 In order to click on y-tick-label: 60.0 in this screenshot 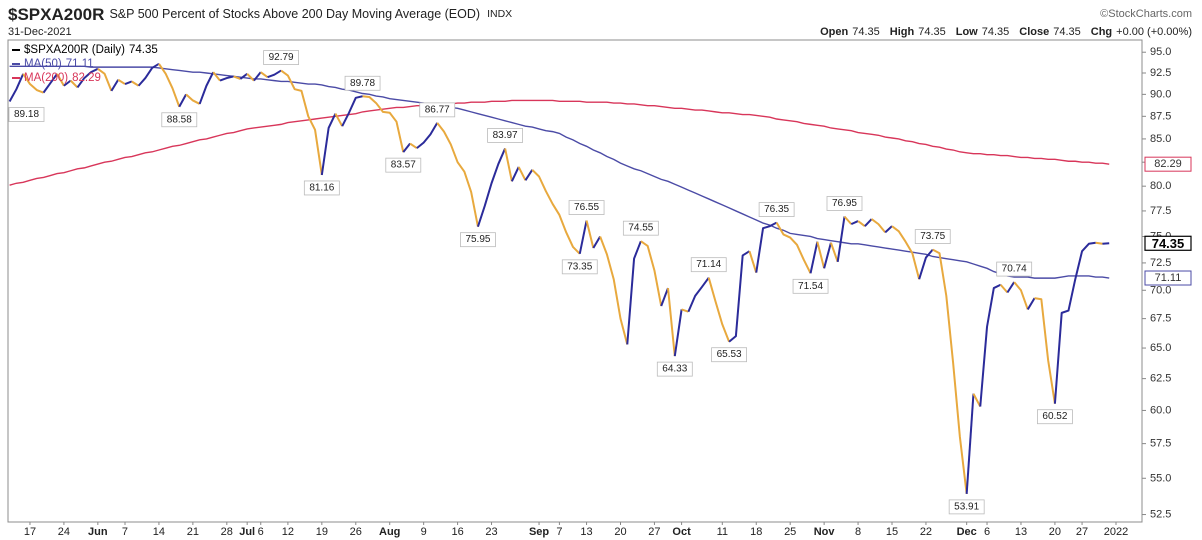, I will do `click(1160, 410)`.